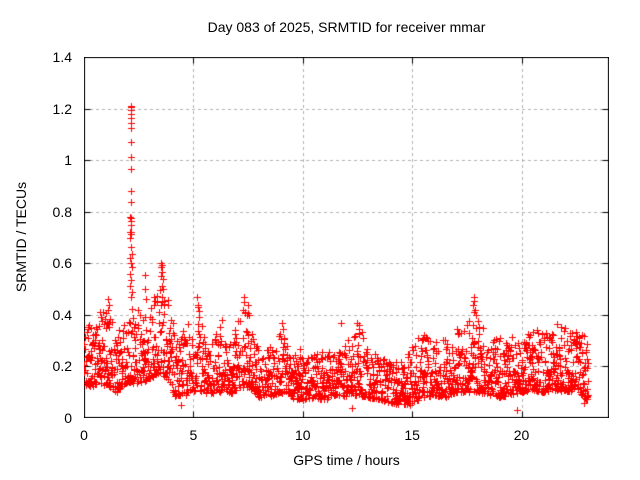 This screenshot has width=640, height=480. What do you see at coordinates (62, 108) in the screenshot?
I see `y-tick-label: 1.2` at bounding box center [62, 108].